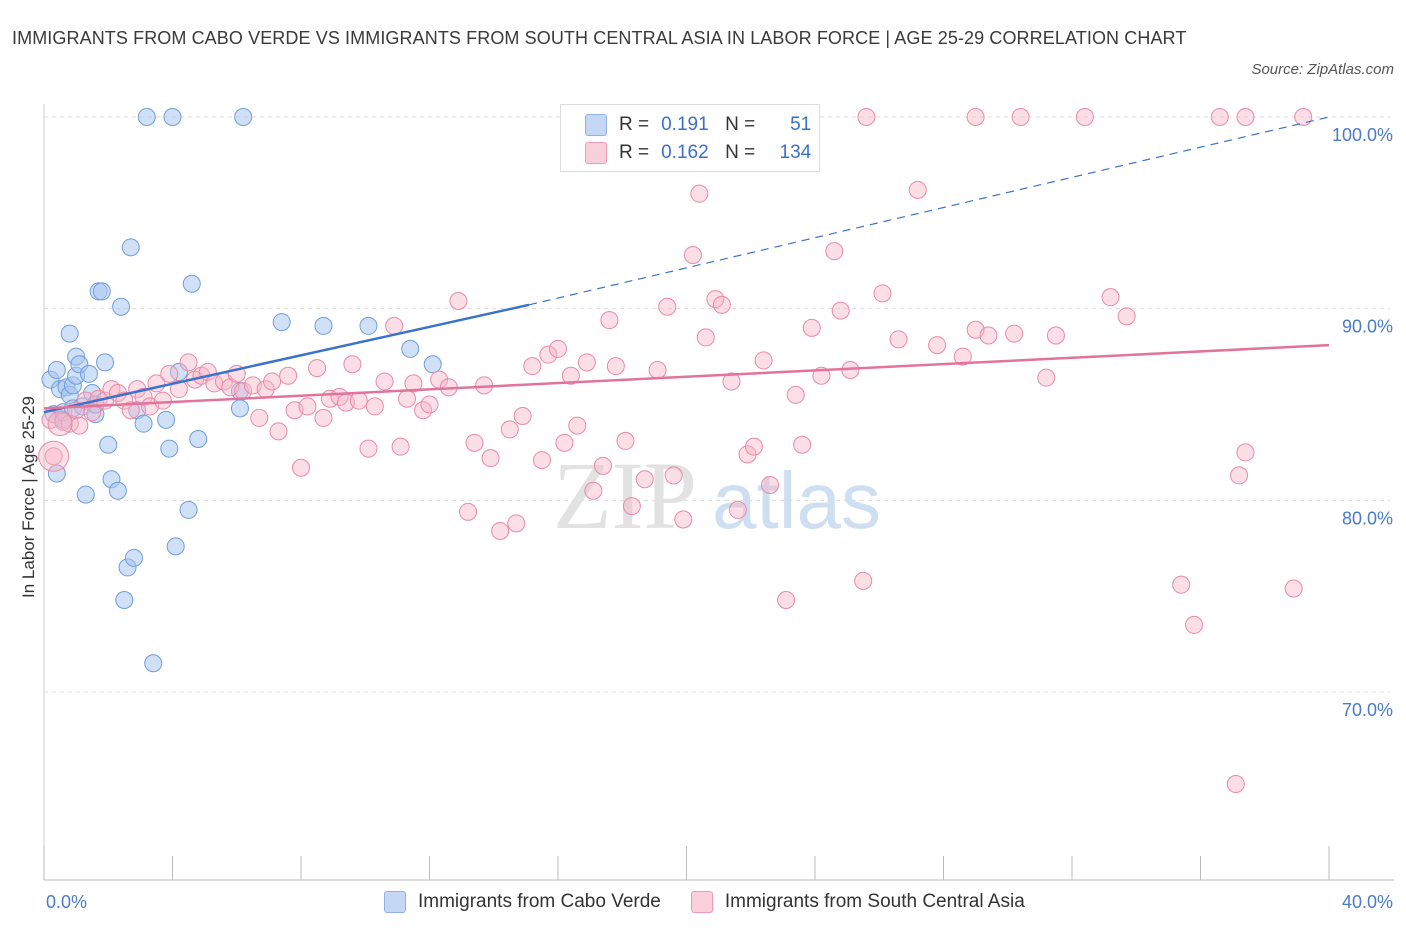 The width and height of the screenshot is (1406, 930). What do you see at coordinates (28, 497) in the screenshot?
I see `y-axis-label: In Labor Force | Age 25-29` at bounding box center [28, 497].